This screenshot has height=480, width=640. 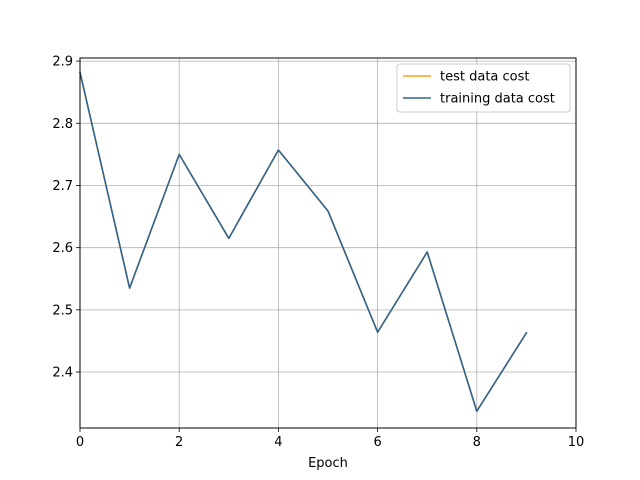 What do you see at coordinates (80, 442) in the screenshot?
I see `x-tick-label: 0` at bounding box center [80, 442].